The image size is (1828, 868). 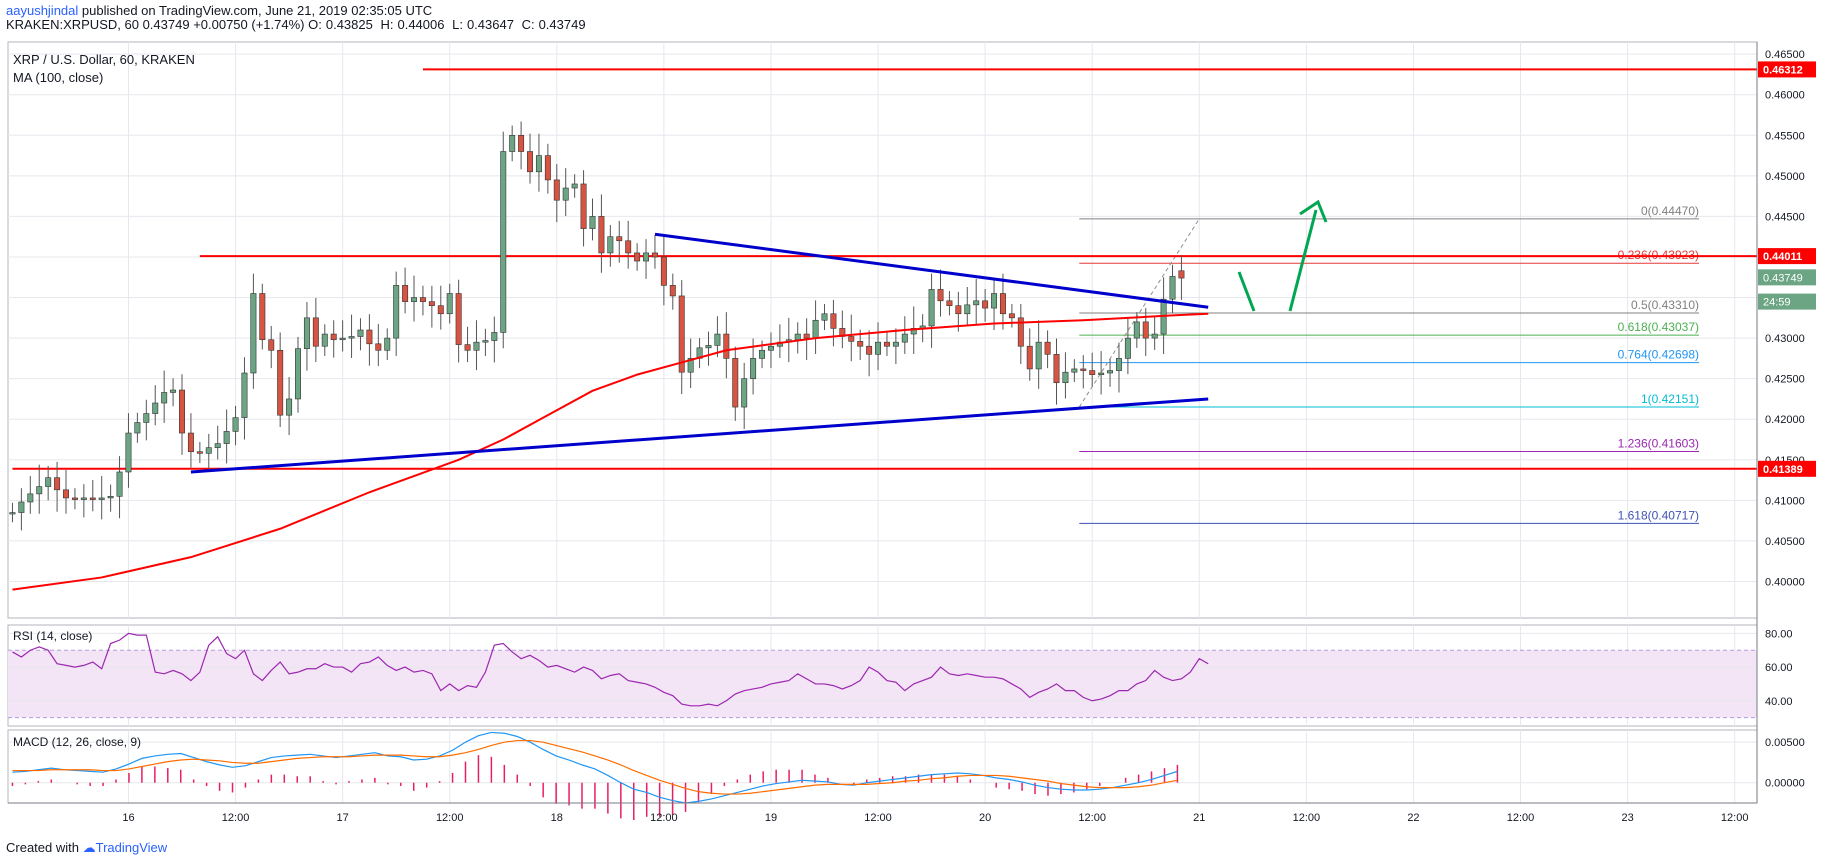 I want to click on y-tick-label: 0.46000, so click(x=1785, y=96).